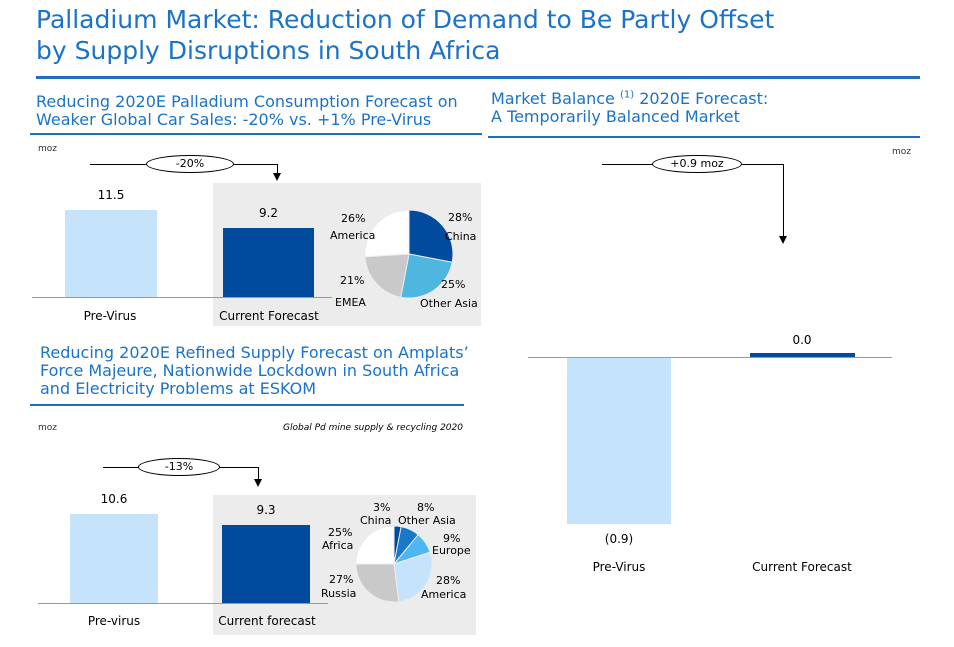  What do you see at coordinates (444, 594) in the screenshot?
I see `chart2-pie-america-label: America` at bounding box center [444, 594].